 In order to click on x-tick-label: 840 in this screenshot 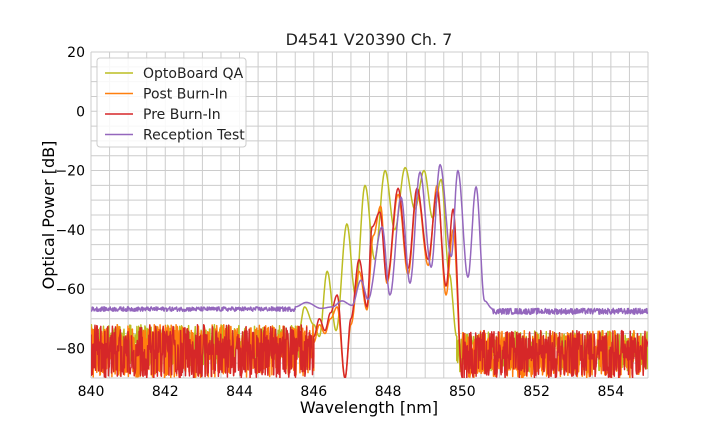, I will do `click(91, 392)`.